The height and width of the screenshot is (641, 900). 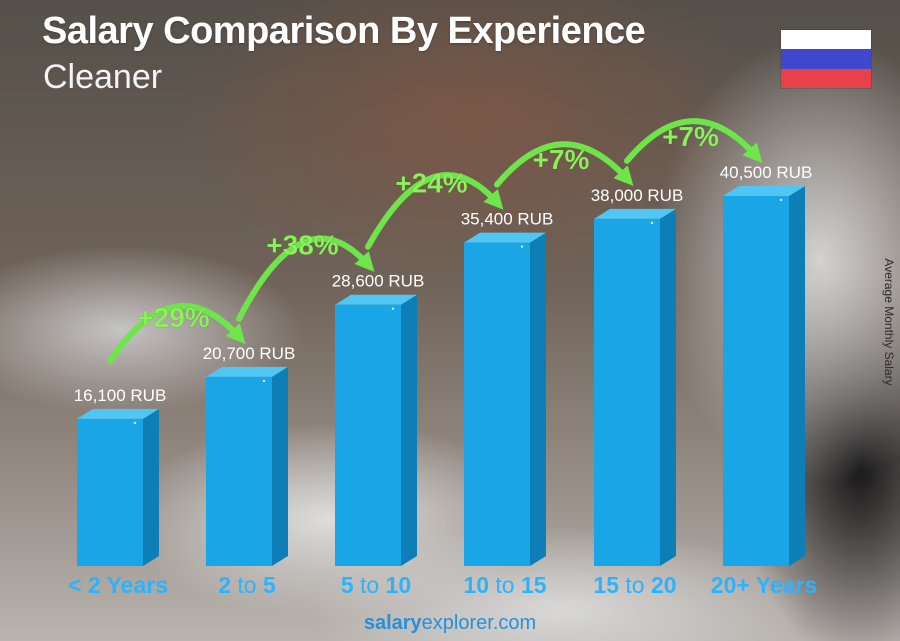 I want to click on footer-brand-rest: explorer, so click(x=457, y=623).